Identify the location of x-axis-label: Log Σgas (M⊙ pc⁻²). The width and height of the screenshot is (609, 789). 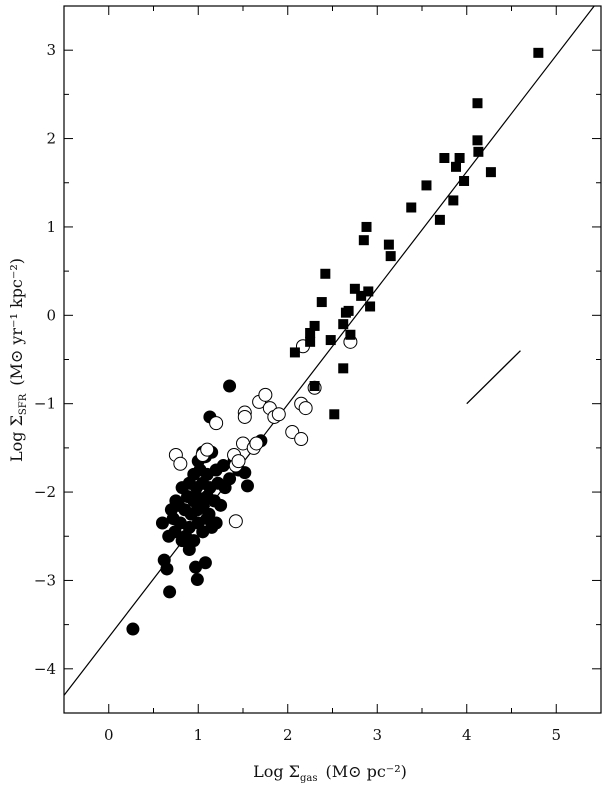
(330, 773).